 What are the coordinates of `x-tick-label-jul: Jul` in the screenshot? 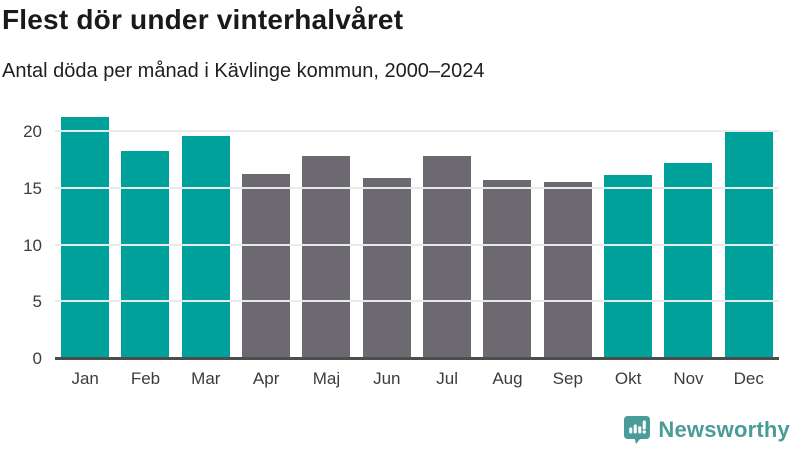 It's located at (447, 378).